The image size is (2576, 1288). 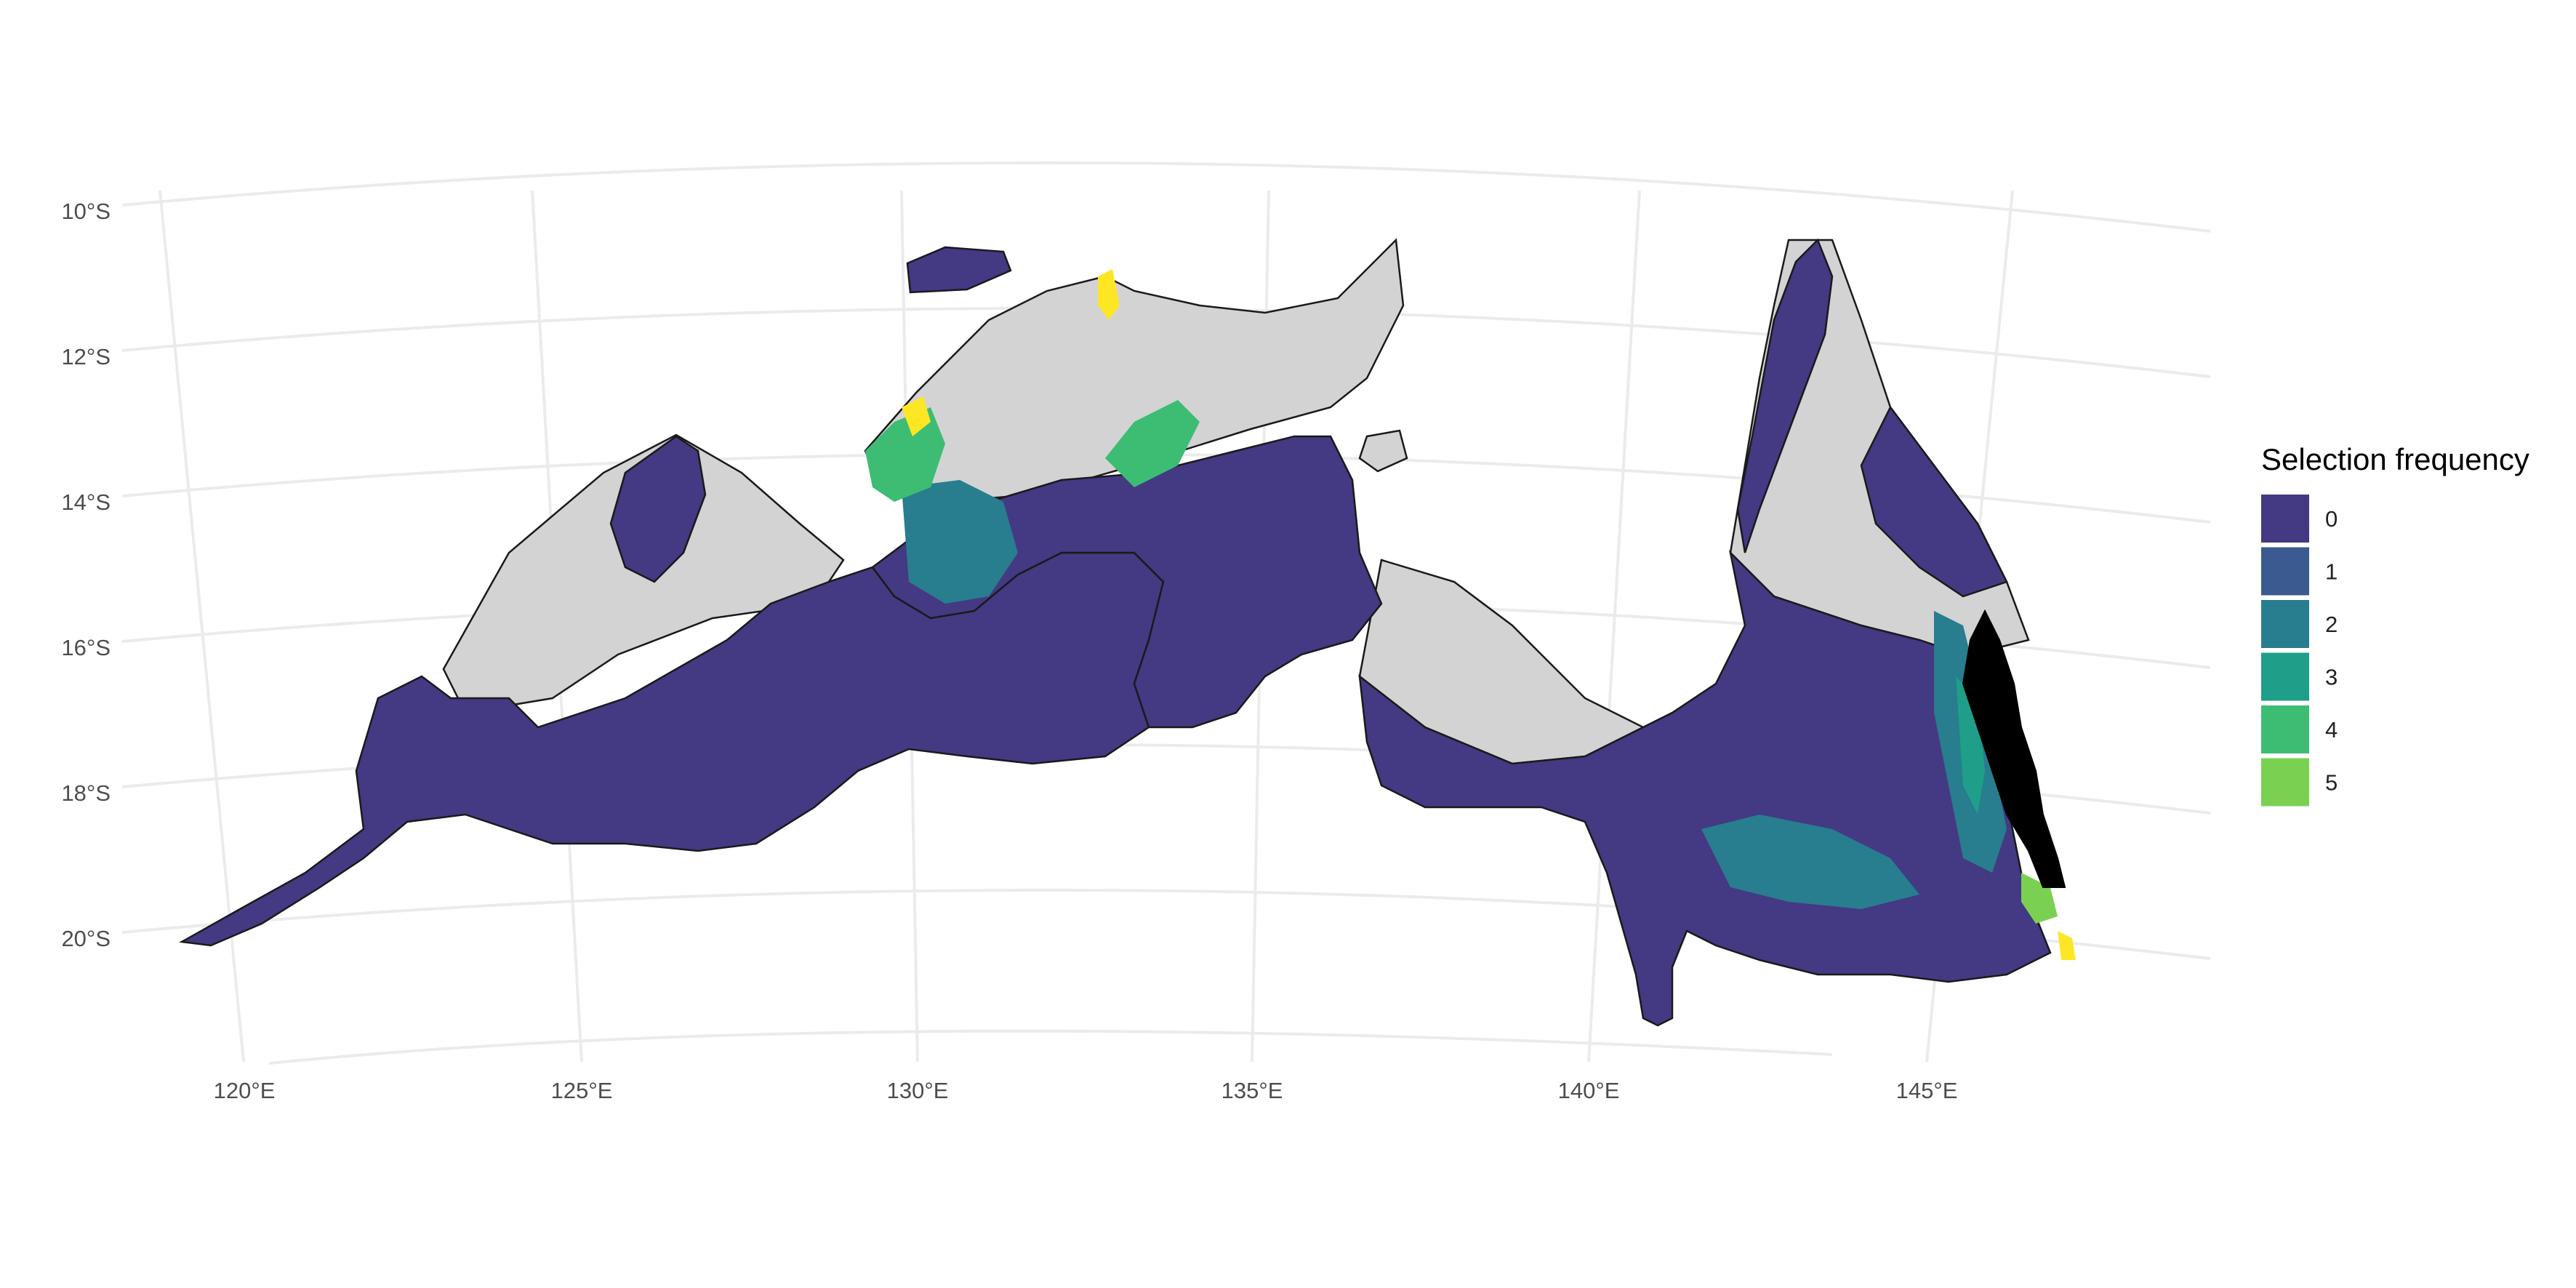 I want to click on cells-frequency-2-gulf, so click(x=1810, y=862).